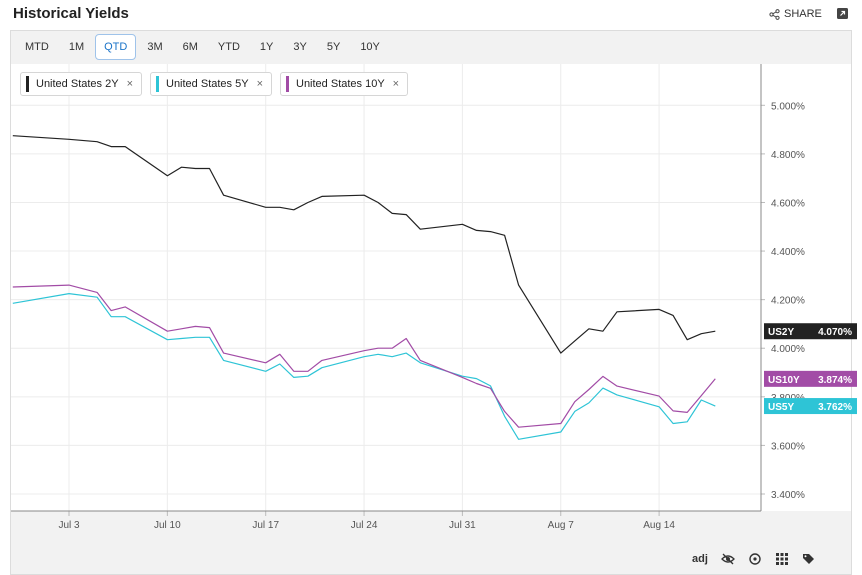 The width and height of the screenshot is (862, 575). I want to click on range-button-qtd: QTD, so click(116, 47).